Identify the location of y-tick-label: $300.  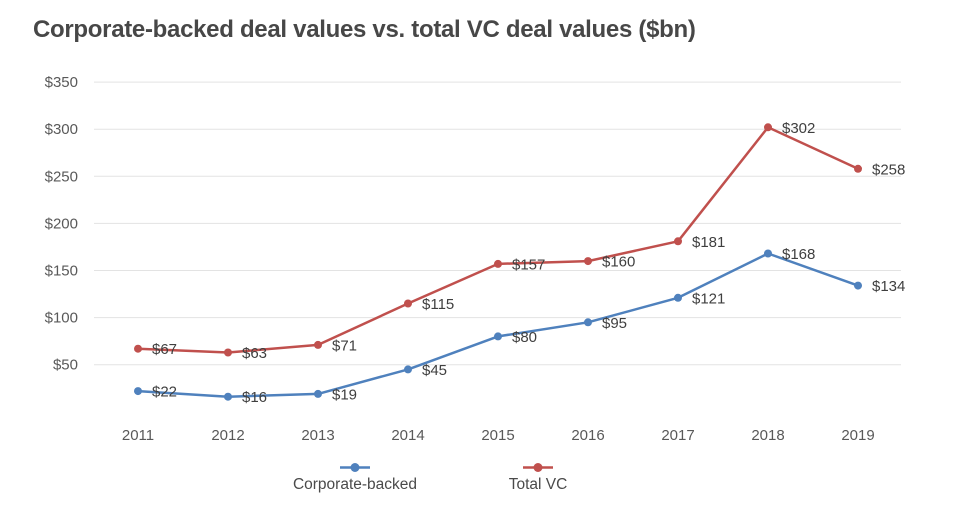
(61, 129).